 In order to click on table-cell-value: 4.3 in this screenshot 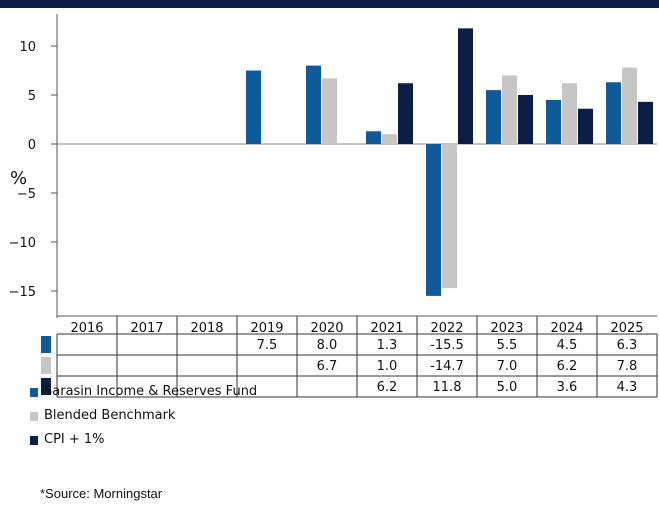, I will do `click(627, 387)`.